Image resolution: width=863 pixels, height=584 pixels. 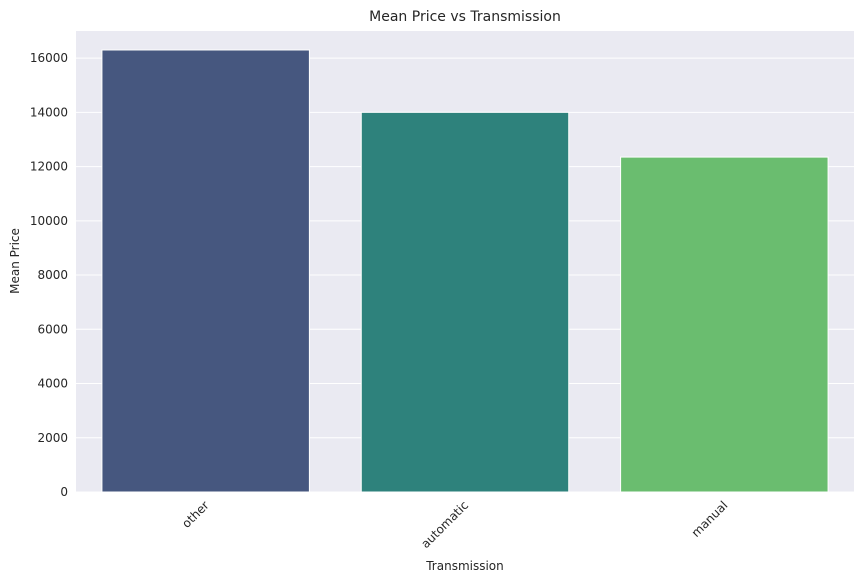 I want to click on y-axis-ticks: 0 2000 4000 6000 8000 10000 12000 14000 16000, so click(x=49, y=275).